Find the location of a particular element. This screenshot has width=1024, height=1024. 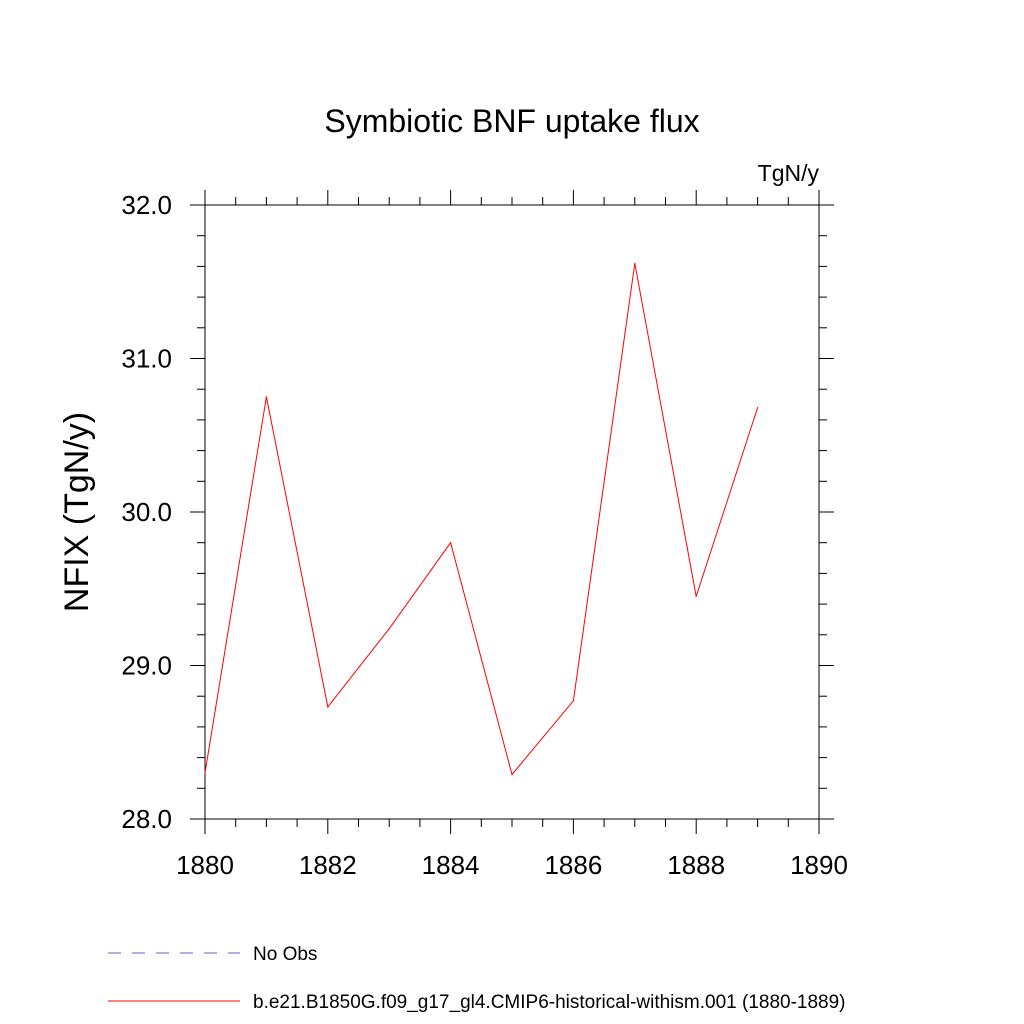

y-tick-label: 29.0 is located at coordinates (146, 666).